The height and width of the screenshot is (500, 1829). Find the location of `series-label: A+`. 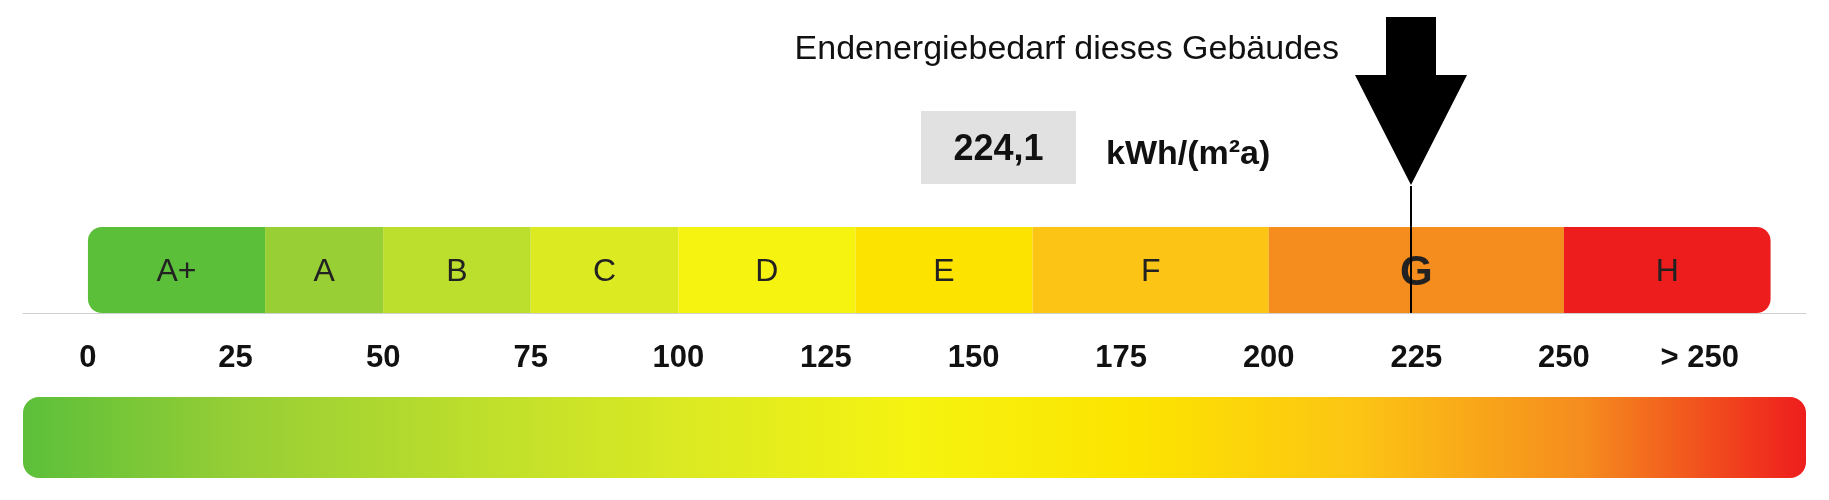

series-label: A+ is located at coordinates (176, 270).